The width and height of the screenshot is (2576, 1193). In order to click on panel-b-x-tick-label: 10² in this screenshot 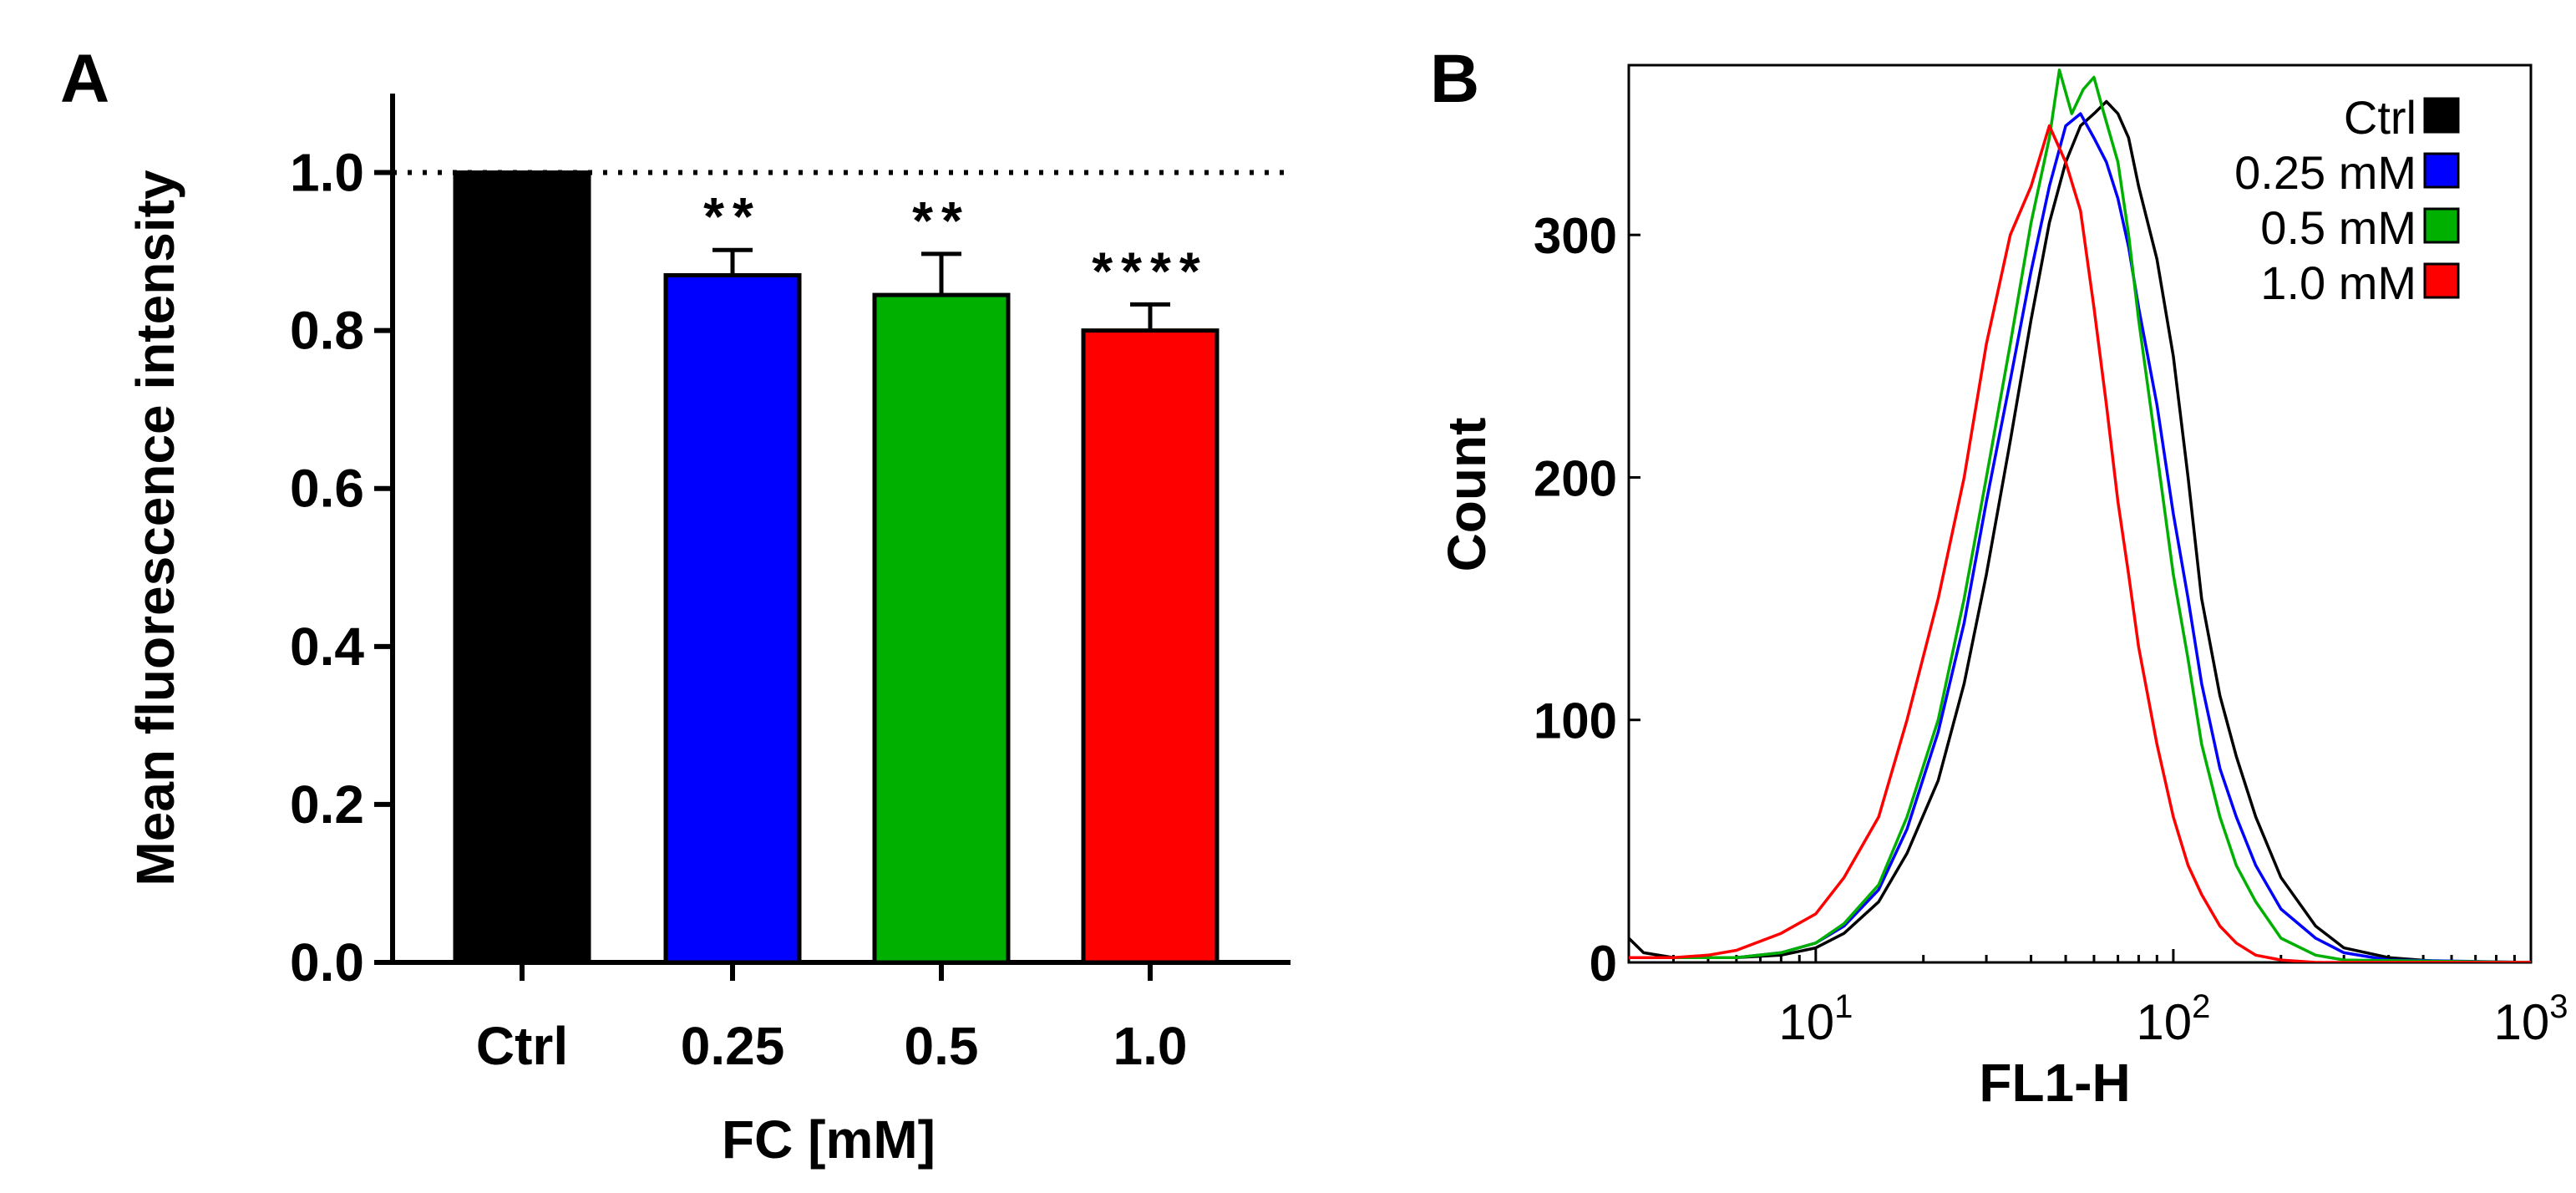, I will do `click(2173, 1019)`.